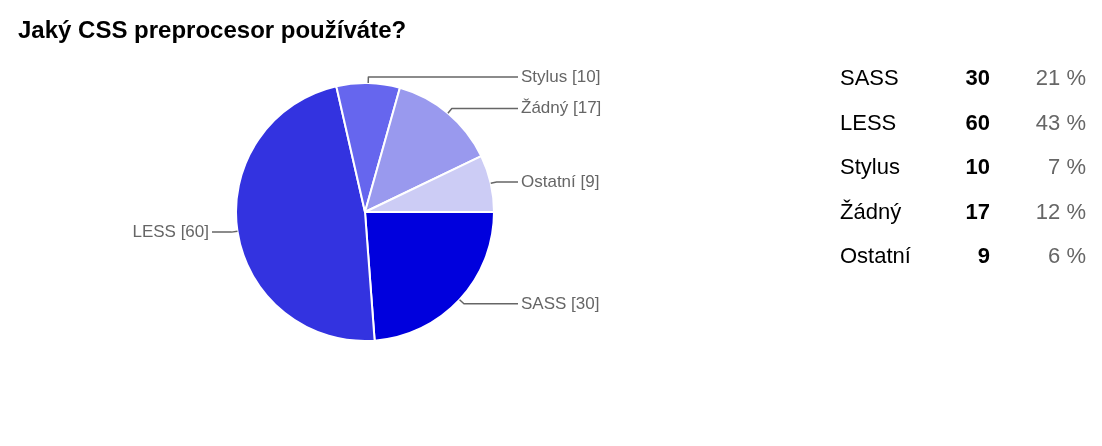 The height and width of the screenshot is (446, 1102). I want to click on text: Stylus, so click(870, 167).